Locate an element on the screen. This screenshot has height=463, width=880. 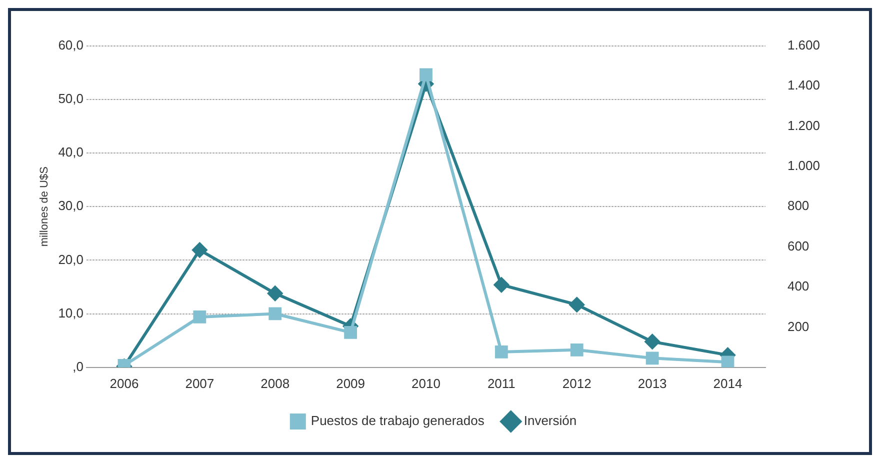
x-tick-label: 2009 is located at coordinates (351, 383).